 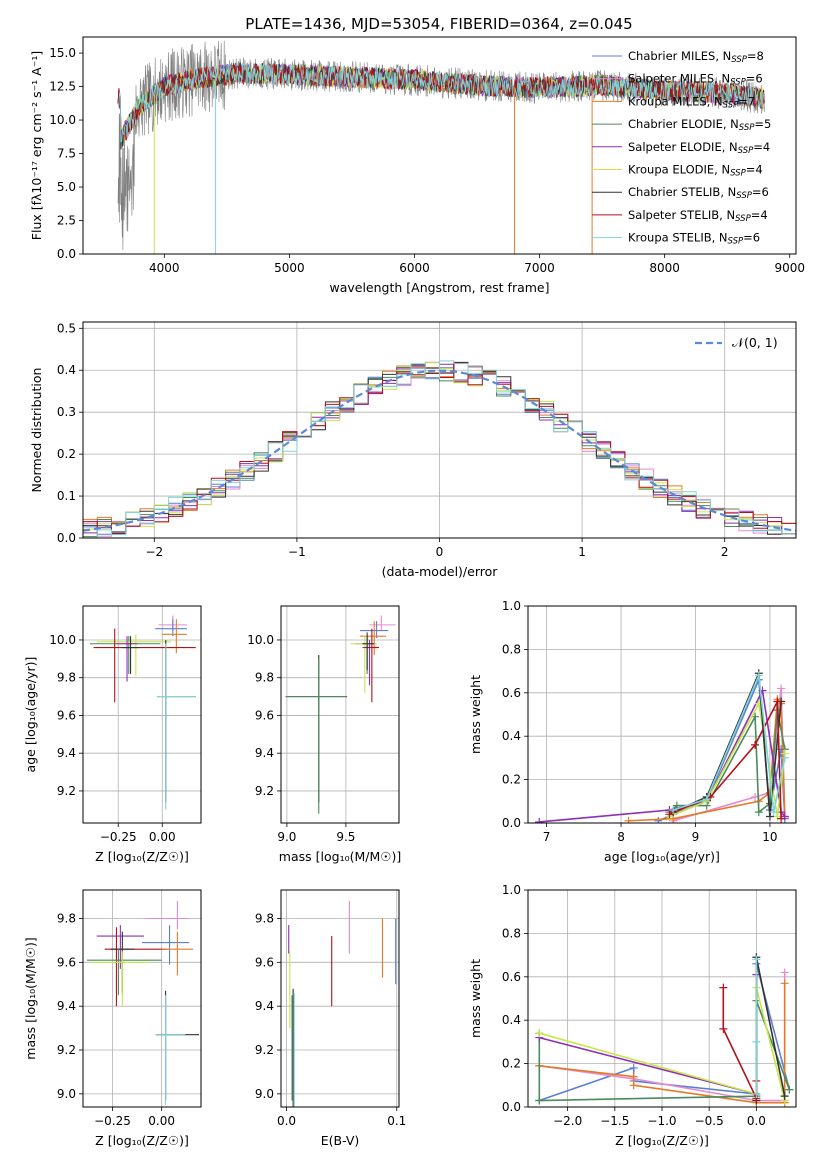 I want to click on legend-label: Chabrier STELIB, NSSP=6, so click(x=698, y=193).